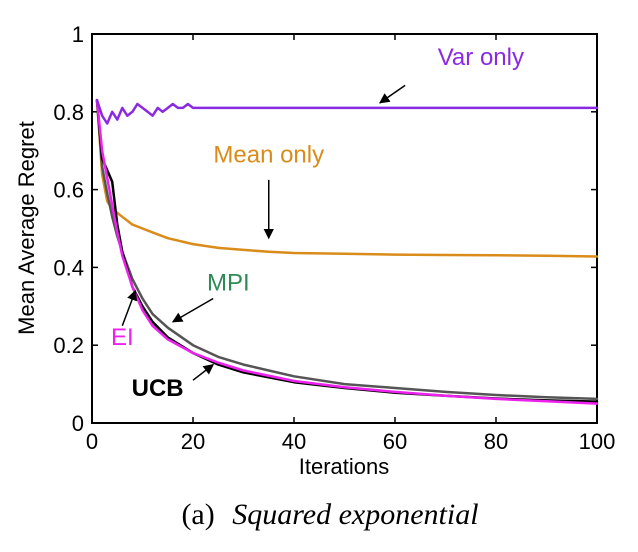 The width and height of the screenshot is (638, 552). I want to click on annotation-ei: EI, so click(122, 337).